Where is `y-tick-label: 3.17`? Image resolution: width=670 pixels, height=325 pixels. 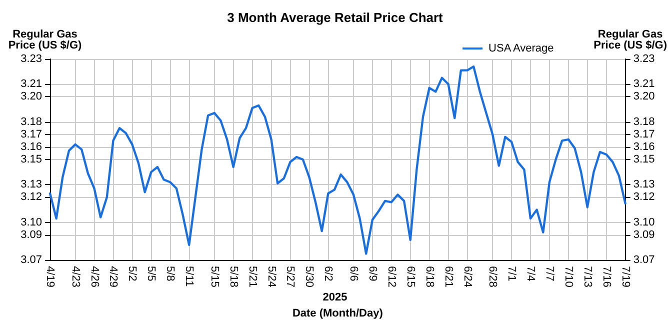
y-tick-label: 3.17 is located at coordinates (31, 134).